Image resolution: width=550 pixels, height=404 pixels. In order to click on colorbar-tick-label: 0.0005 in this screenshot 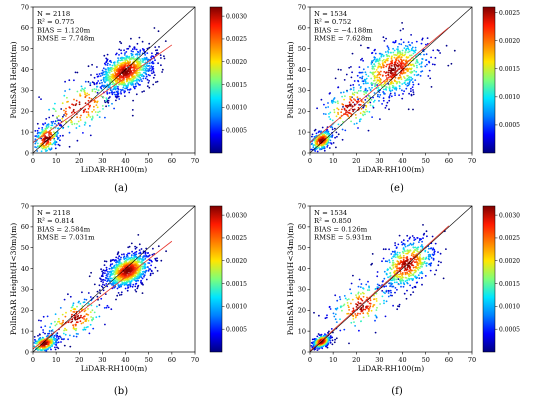, I will do `click(236, 329)`.